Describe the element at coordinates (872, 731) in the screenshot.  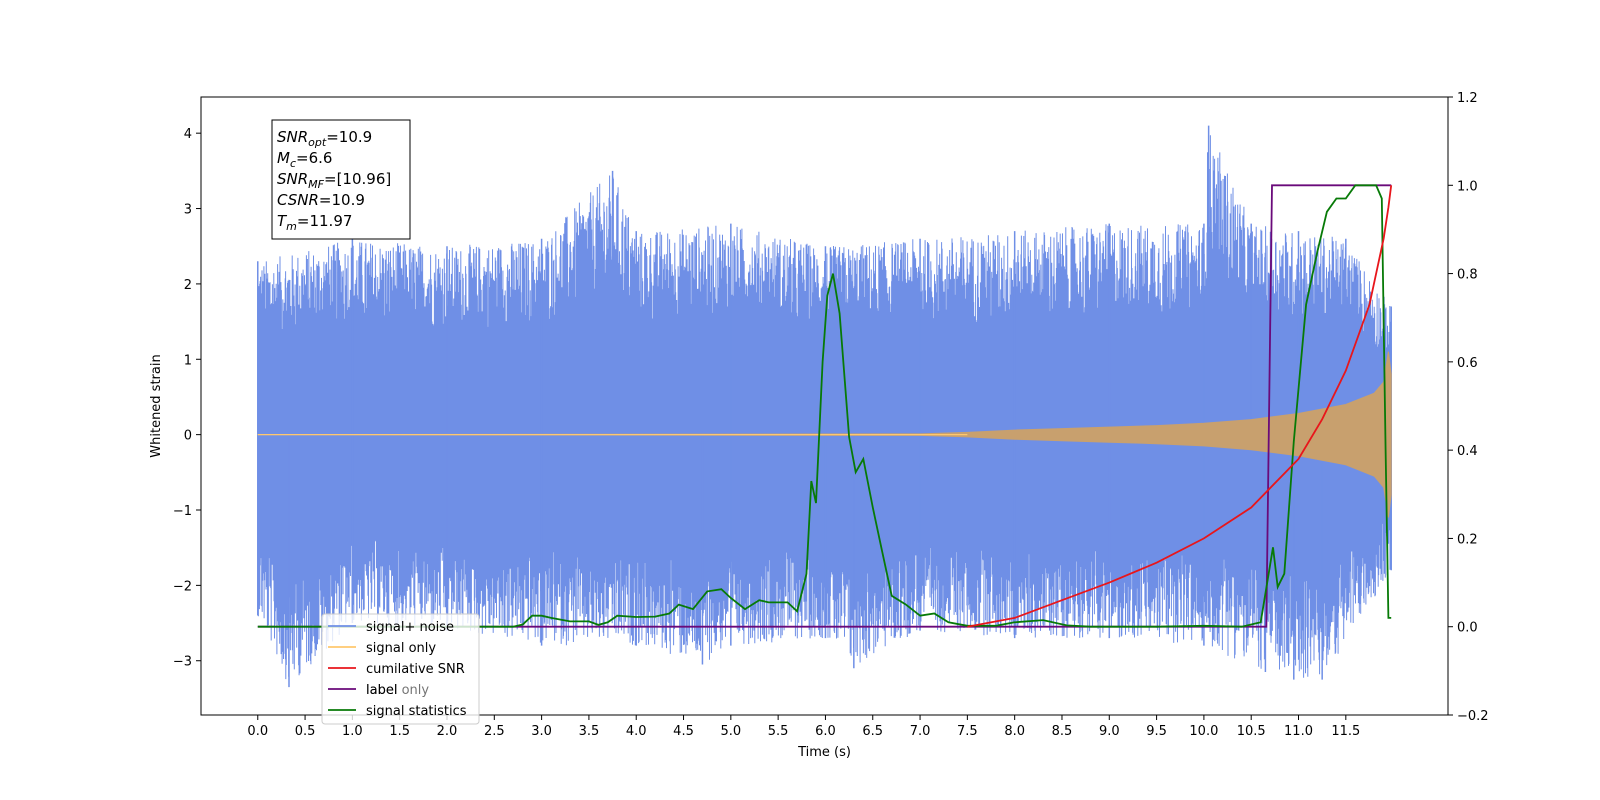
I see `x-tick-label: 6.5` at that location.